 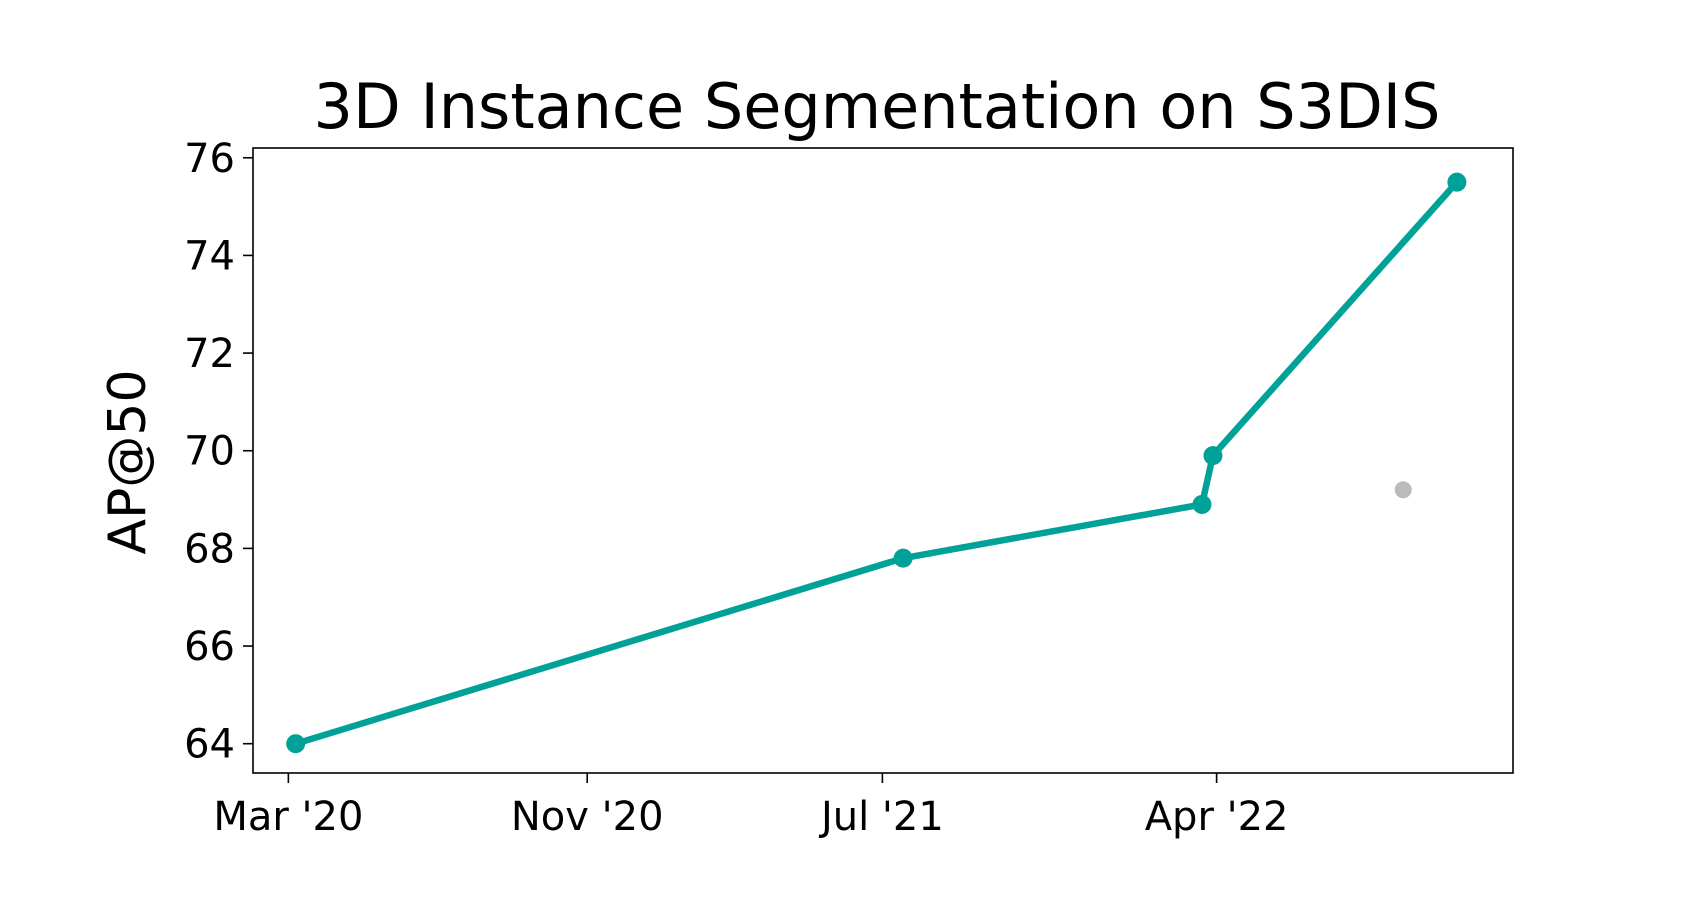 I want to click on y-tick-label: 74, so click(x=209, y=256).